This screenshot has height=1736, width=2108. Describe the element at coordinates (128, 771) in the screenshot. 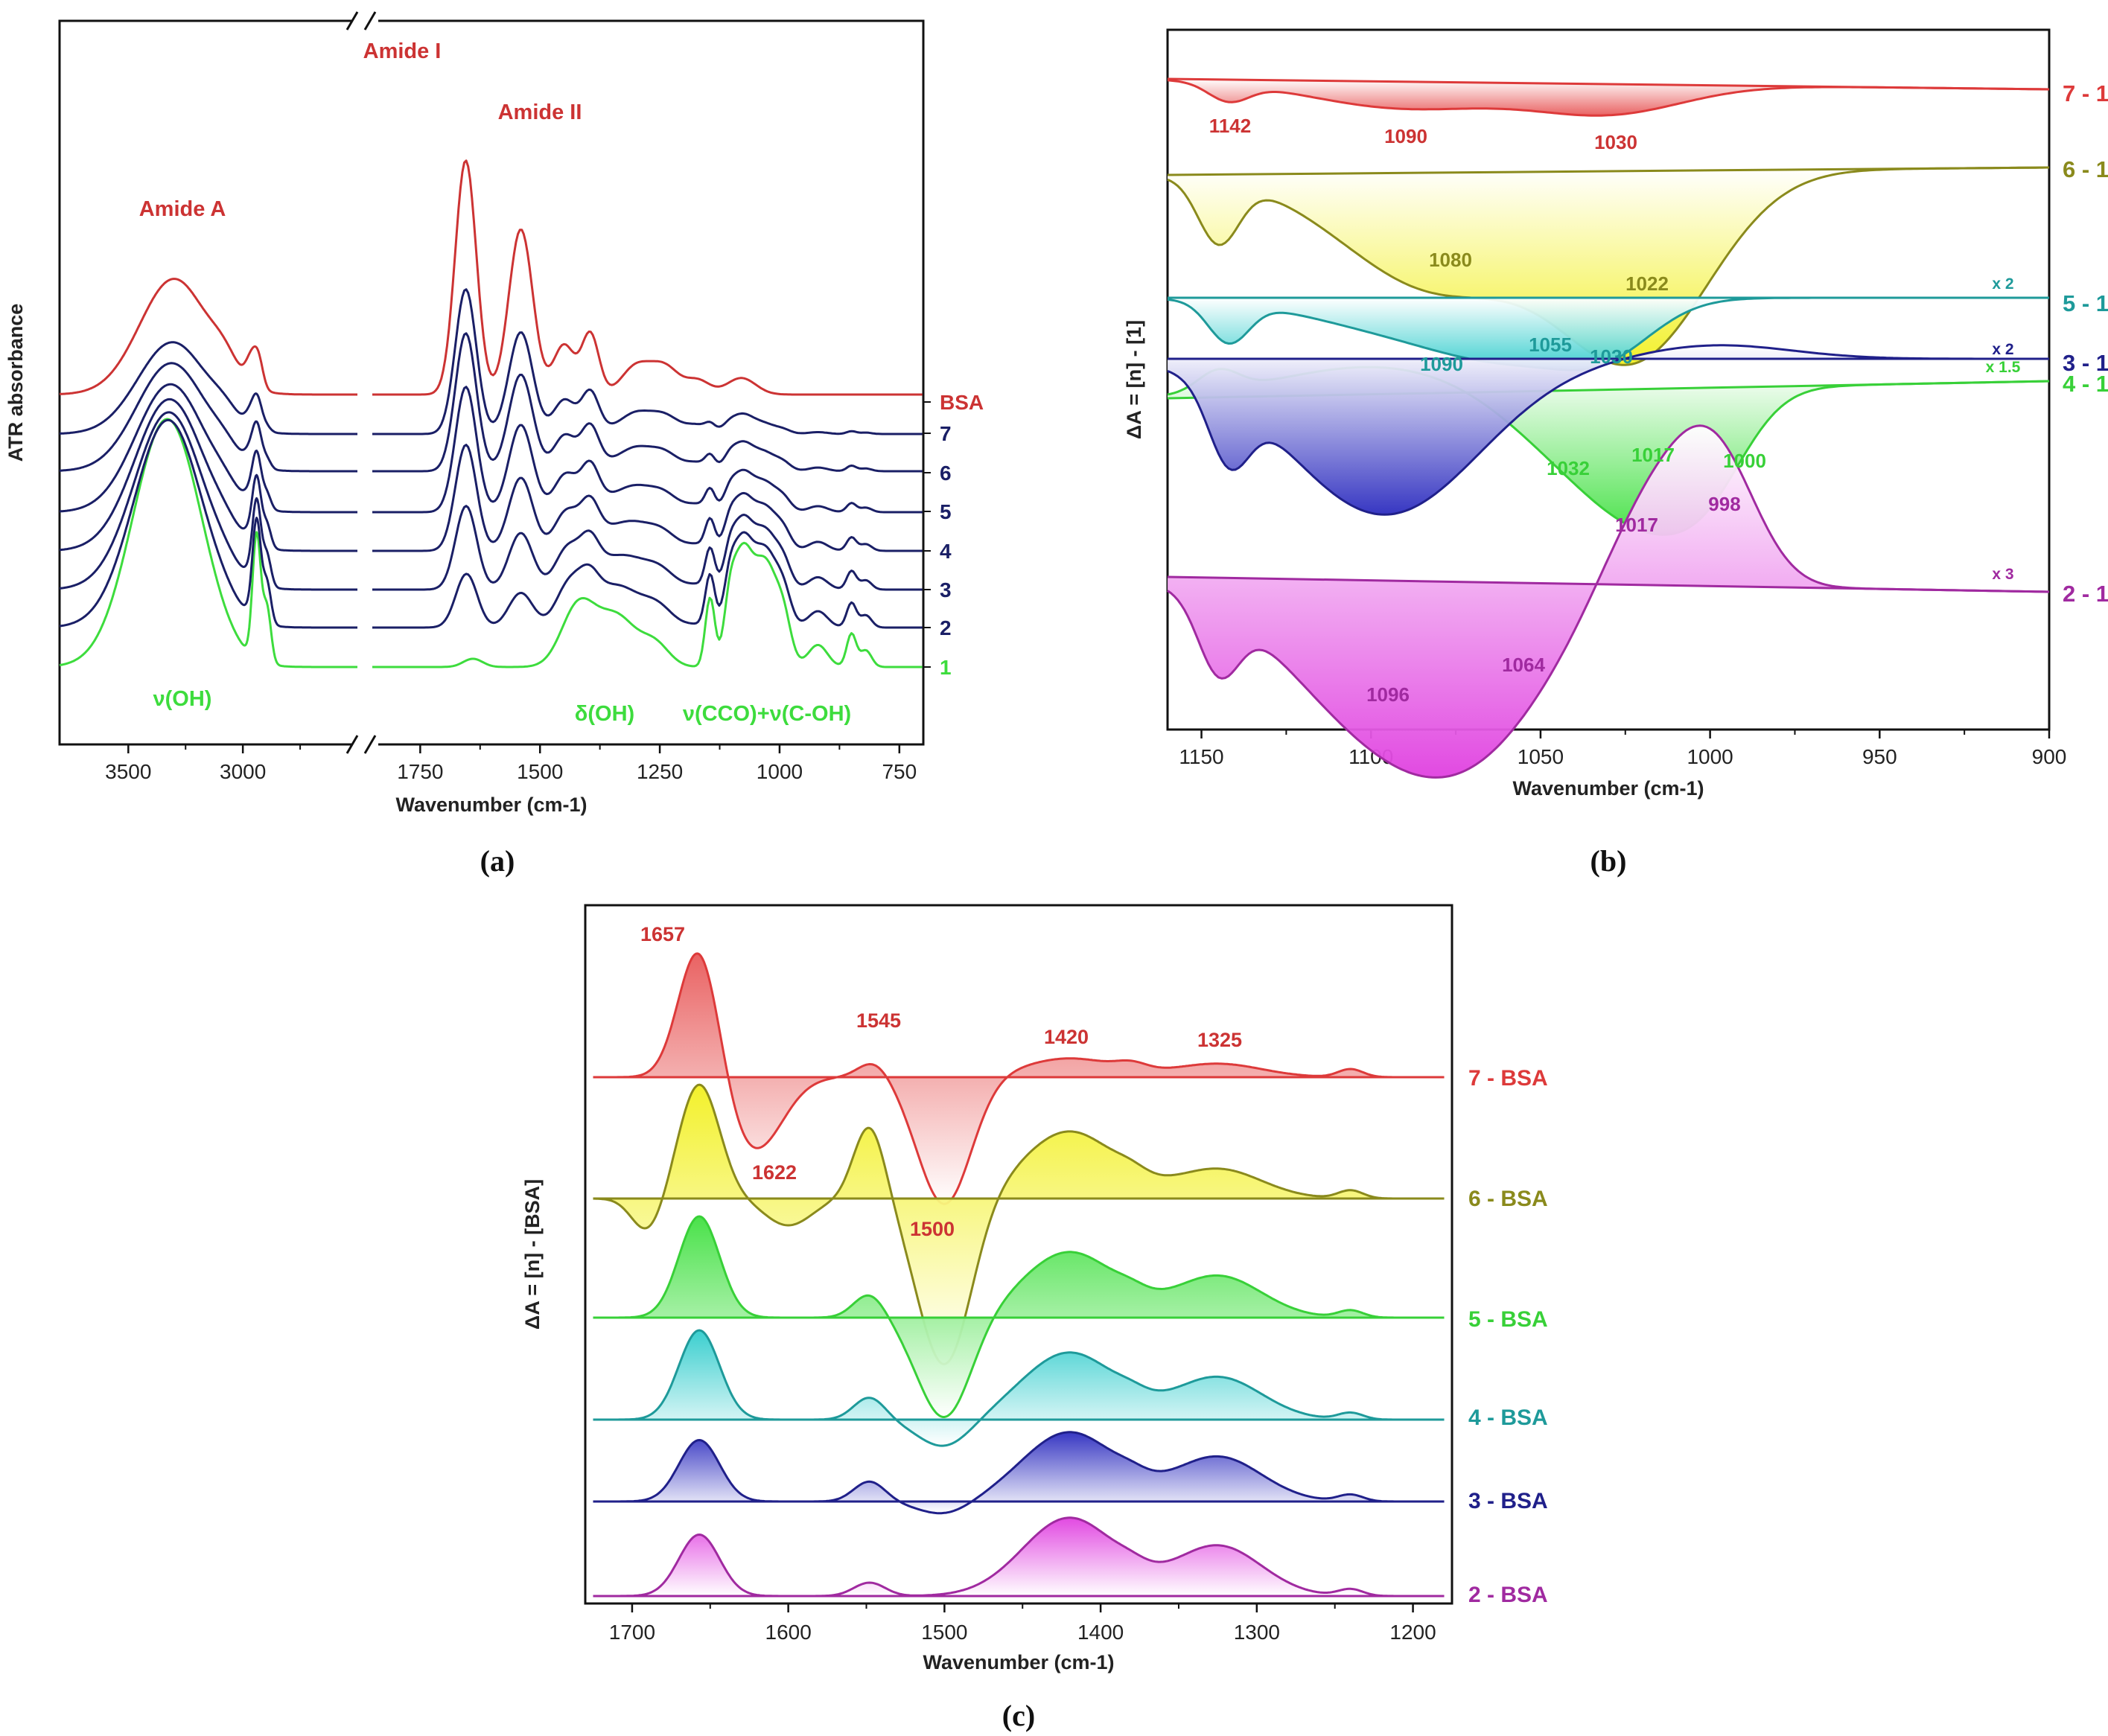

I see `x-tick-label: 3500` at that location.